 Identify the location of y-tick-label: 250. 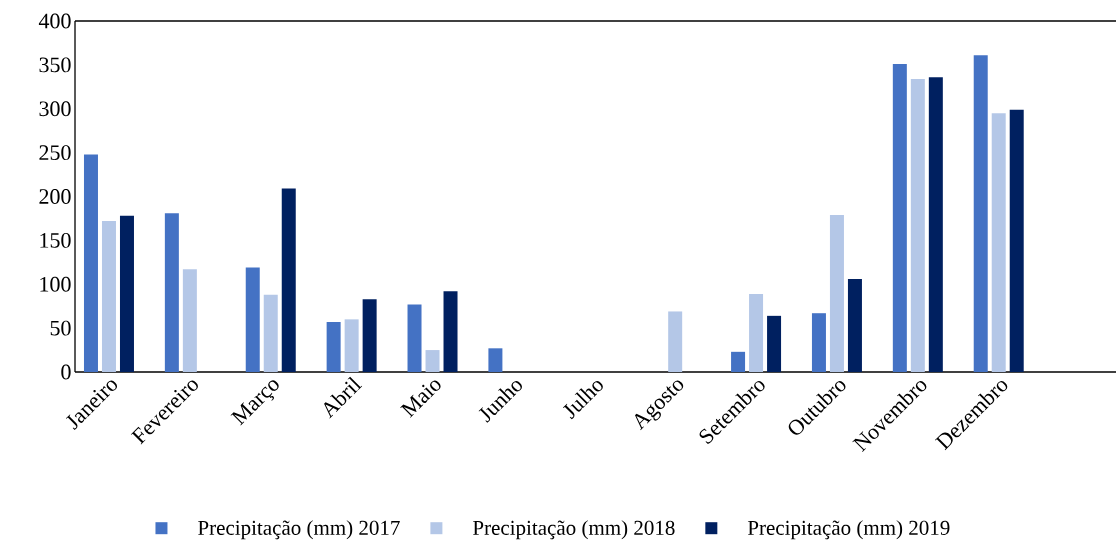
(55, 153).